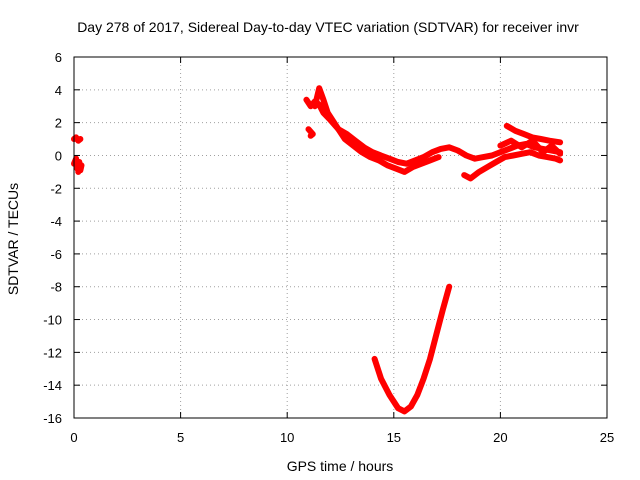 The width and height of the screenshot is (640, 480). I want to click on x-axis-label: GPS time / hours, so click(340, 466).